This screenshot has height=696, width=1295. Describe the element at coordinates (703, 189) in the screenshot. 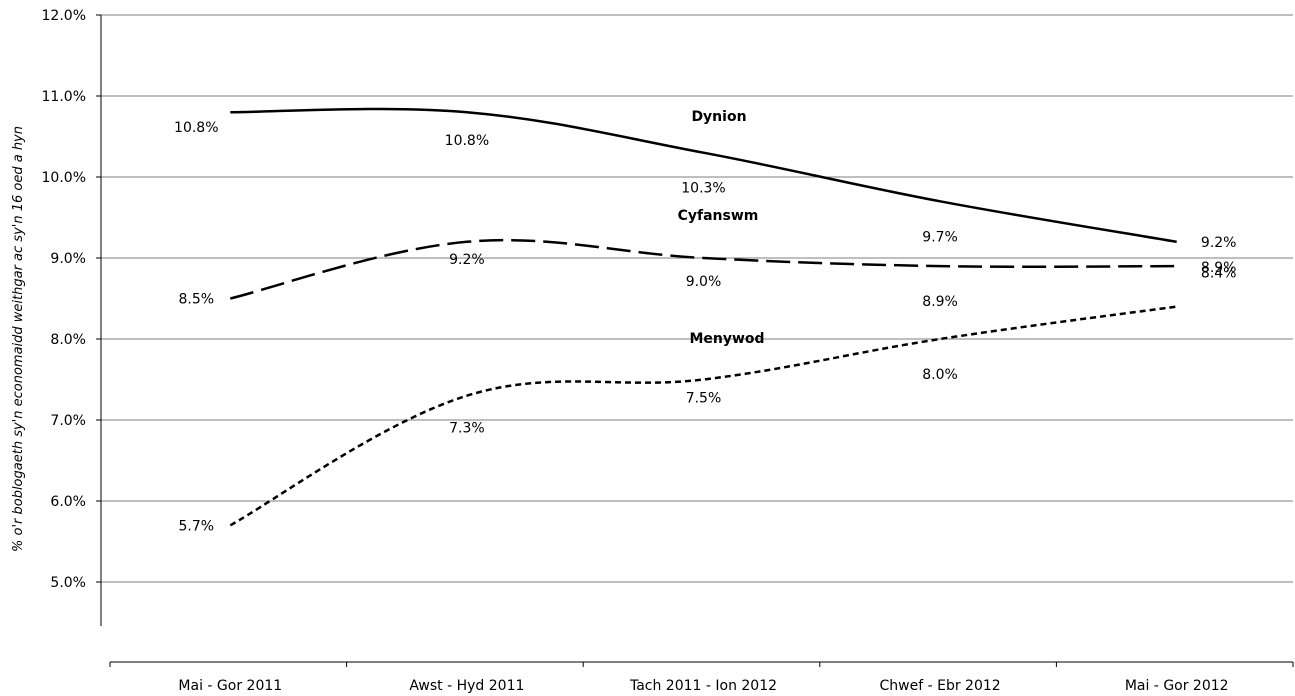

I see `data-label: 10.3%` at that location.